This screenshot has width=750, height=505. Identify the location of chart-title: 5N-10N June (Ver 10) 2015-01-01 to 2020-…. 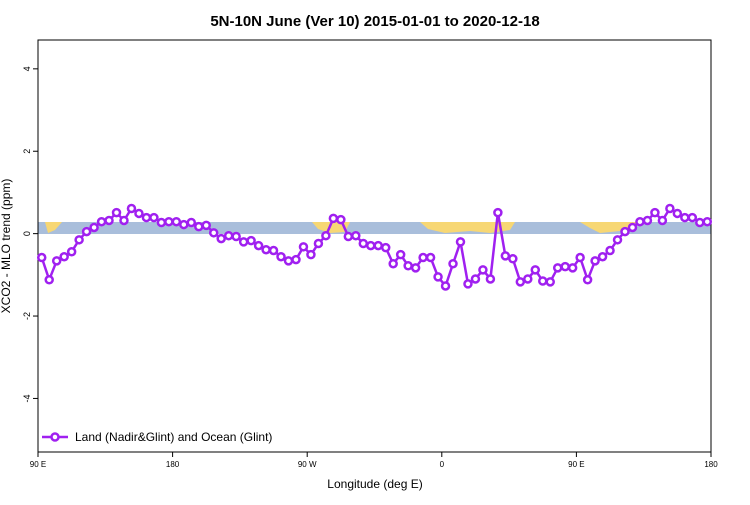
(374, 21).